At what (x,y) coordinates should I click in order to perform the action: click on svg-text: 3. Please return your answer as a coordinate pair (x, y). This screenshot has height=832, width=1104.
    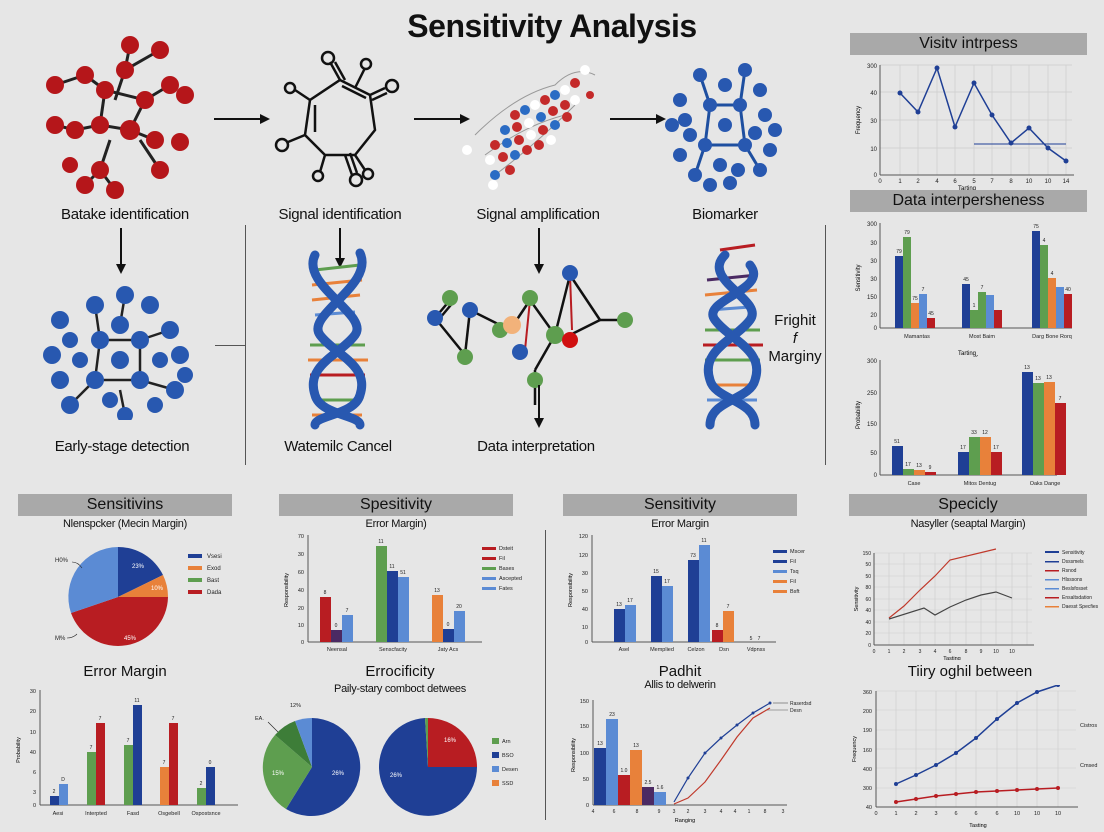
    Looking at the image, I should click on (920, 652).